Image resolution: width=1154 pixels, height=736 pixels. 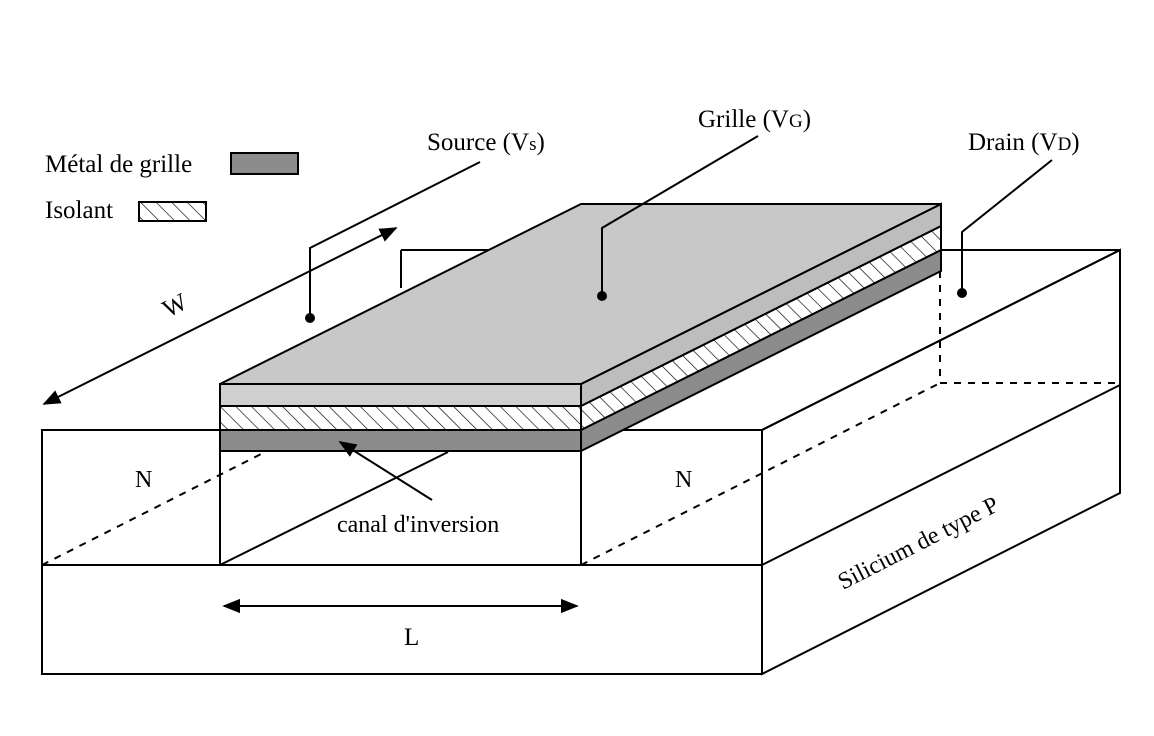 I want to click on gate-label: Grille (VG), so click(x=754, y=119).